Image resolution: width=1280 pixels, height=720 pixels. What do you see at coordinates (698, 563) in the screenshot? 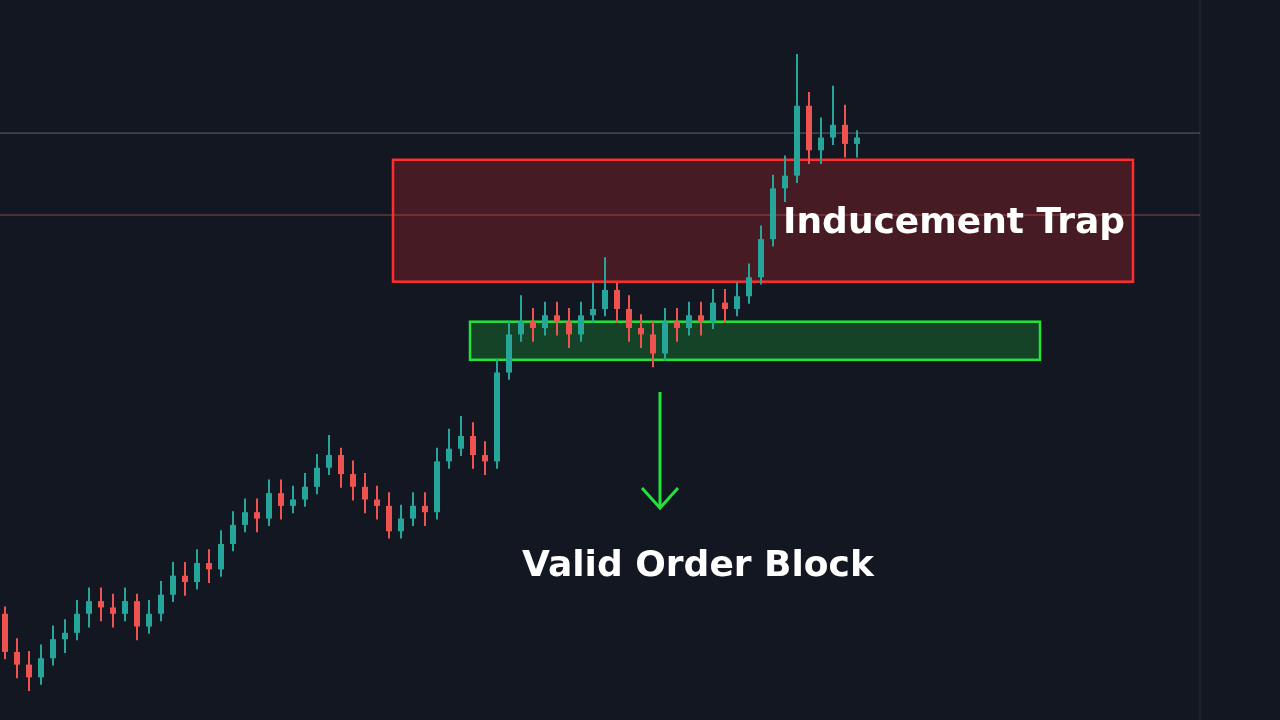
I see `legend-label: Valid Order Block` at bounding box center [698, 563].